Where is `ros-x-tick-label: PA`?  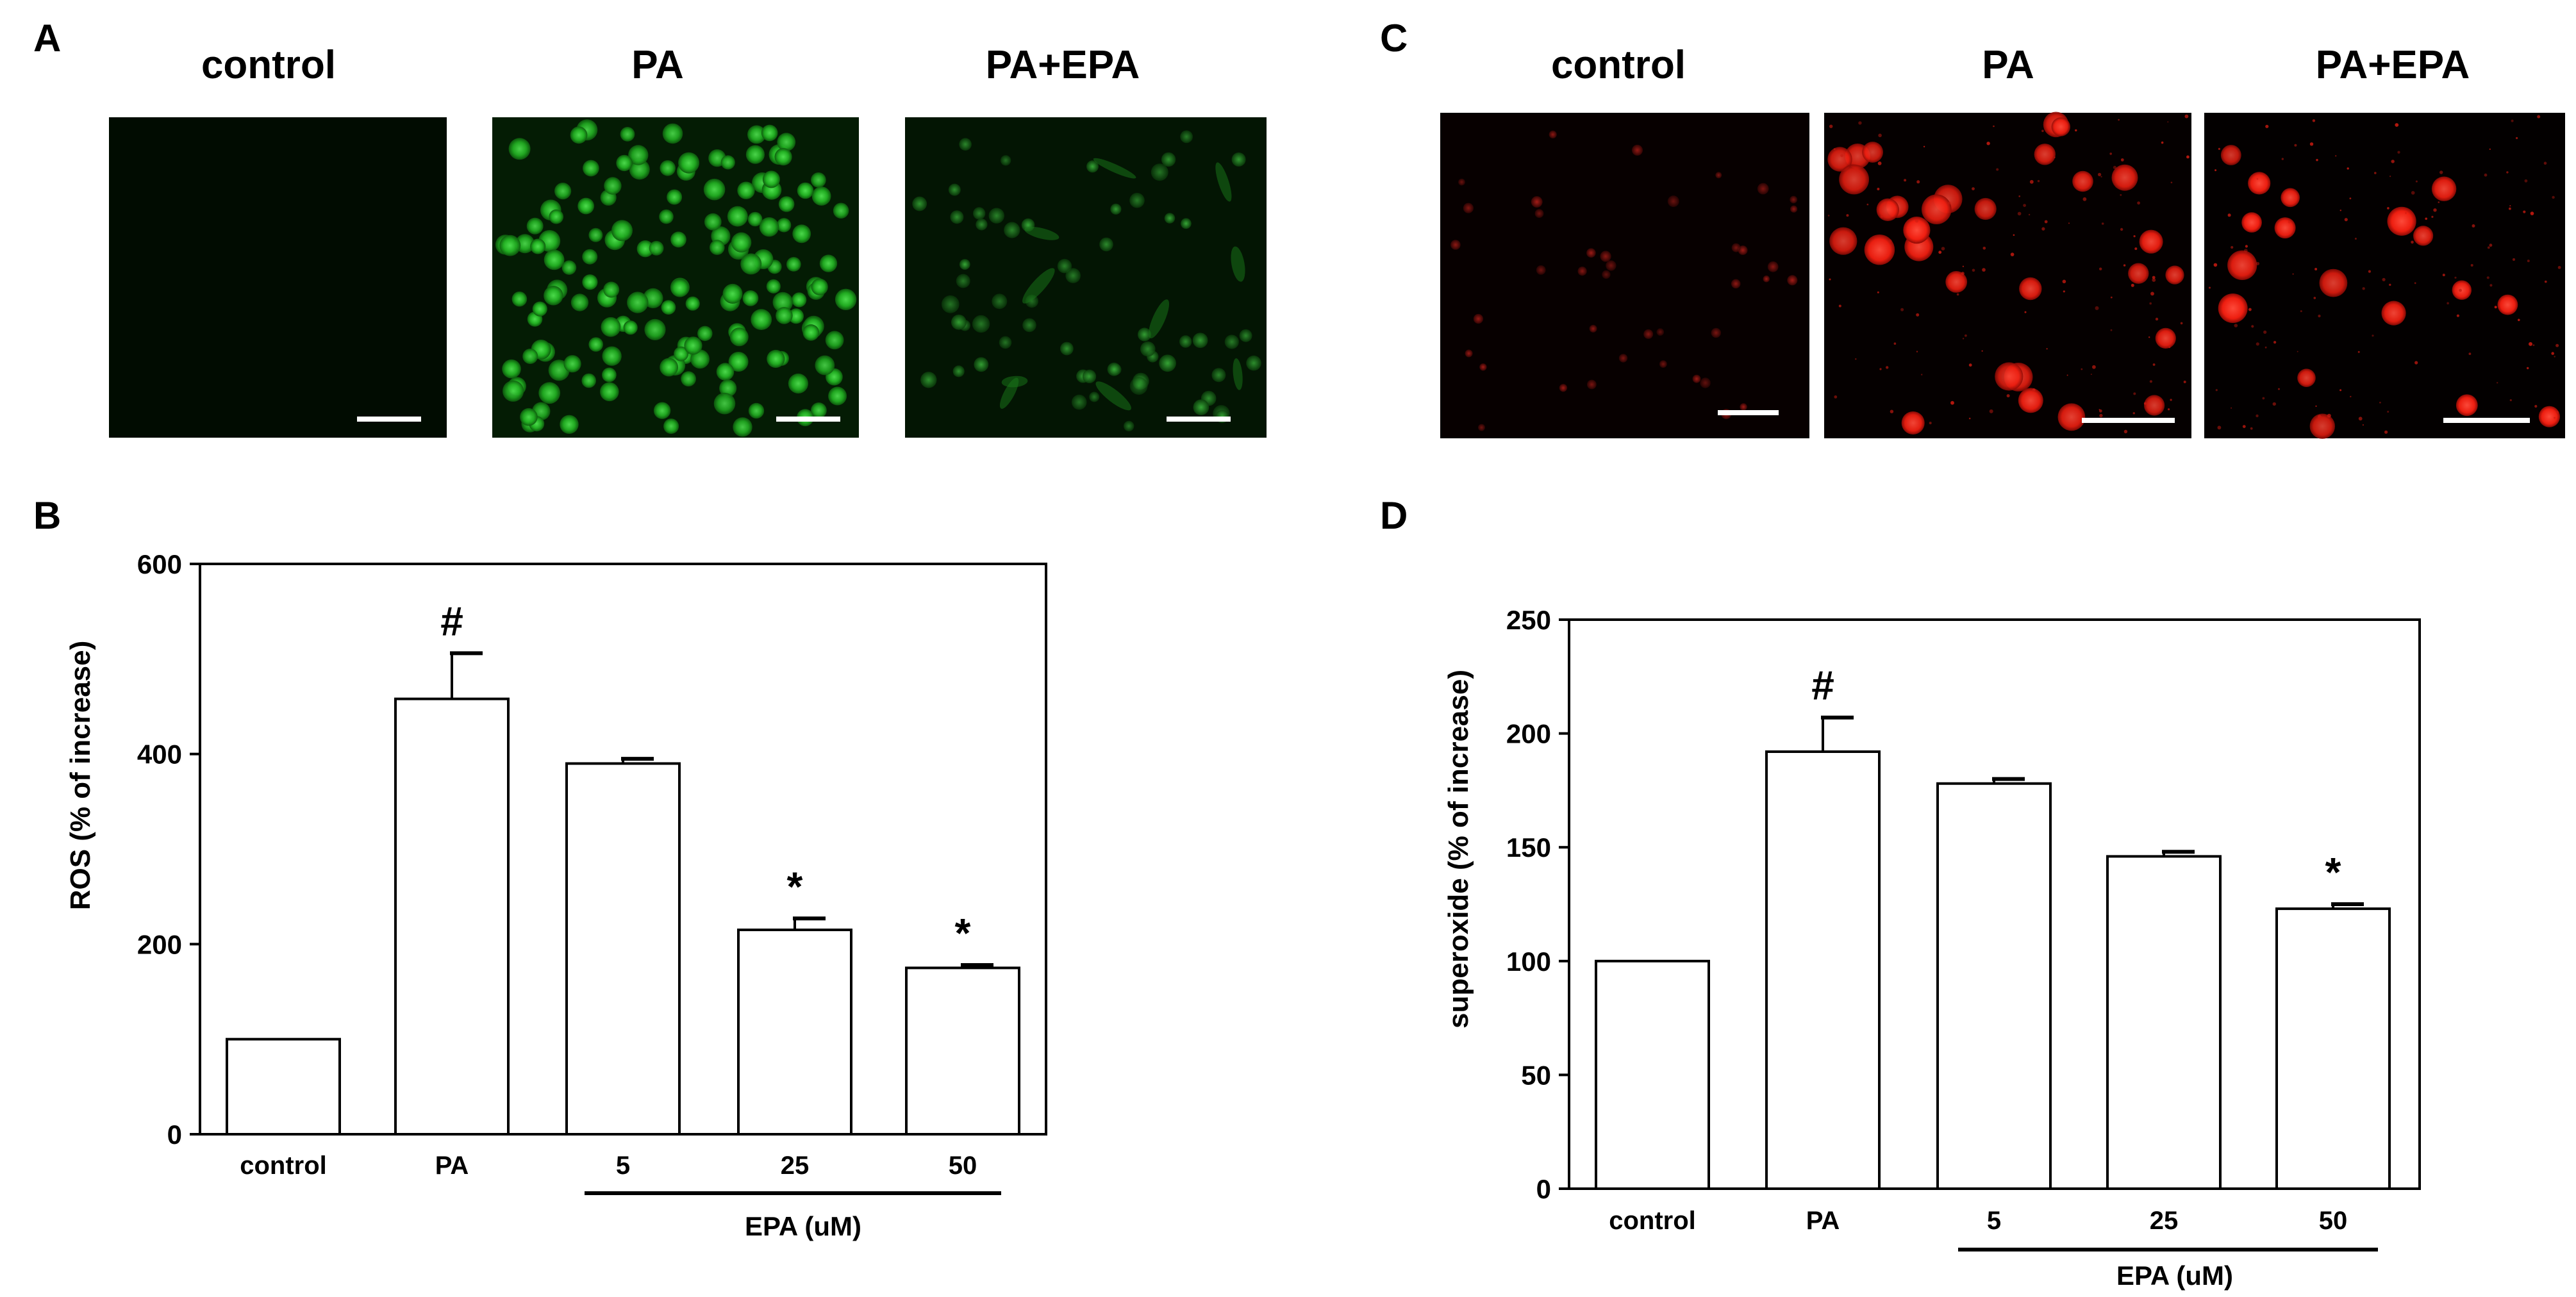
ros-x-tick-label: PA is located at coordinates (452, 1166).